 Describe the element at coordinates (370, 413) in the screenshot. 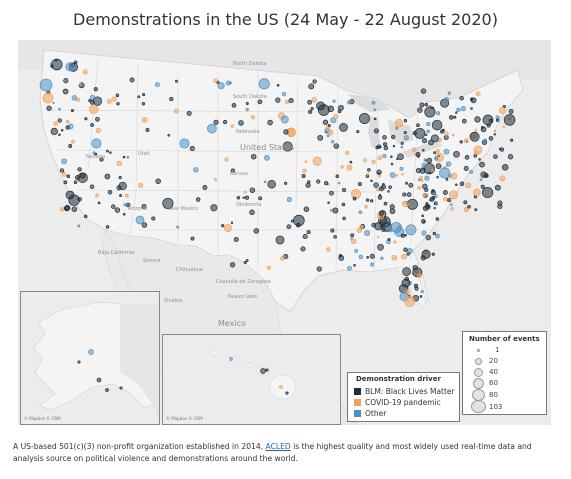

I see `driver-legend-item-other: Other` at that location.